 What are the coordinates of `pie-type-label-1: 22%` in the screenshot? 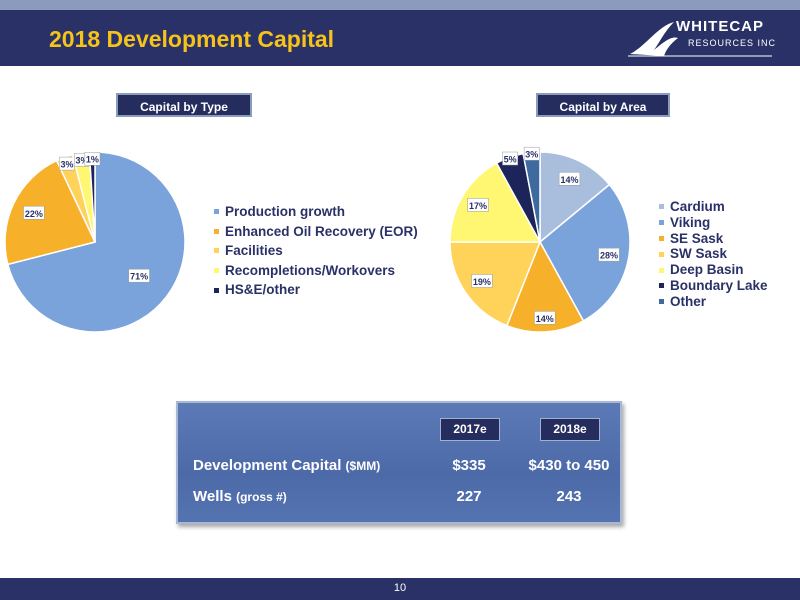 It's located at (34, 214).